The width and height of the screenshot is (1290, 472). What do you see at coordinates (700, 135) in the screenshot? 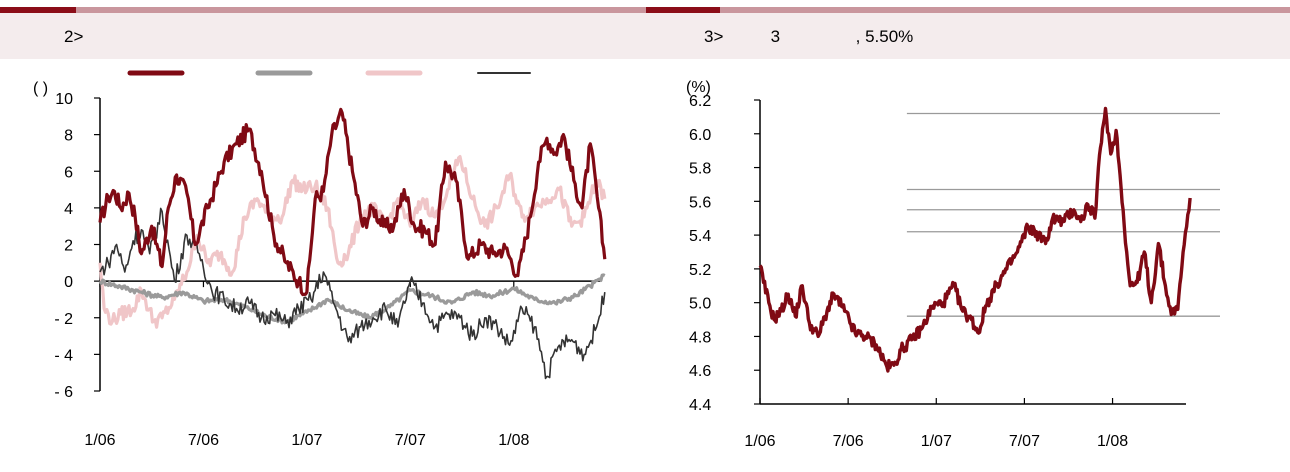
I see `y-tick-label: 6.0` at bounding box center [700, 135].